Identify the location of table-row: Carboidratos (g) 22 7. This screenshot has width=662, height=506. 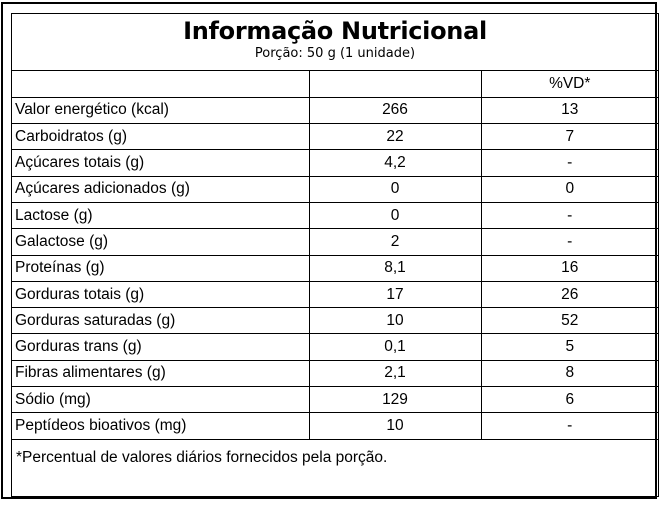
(335, 137).